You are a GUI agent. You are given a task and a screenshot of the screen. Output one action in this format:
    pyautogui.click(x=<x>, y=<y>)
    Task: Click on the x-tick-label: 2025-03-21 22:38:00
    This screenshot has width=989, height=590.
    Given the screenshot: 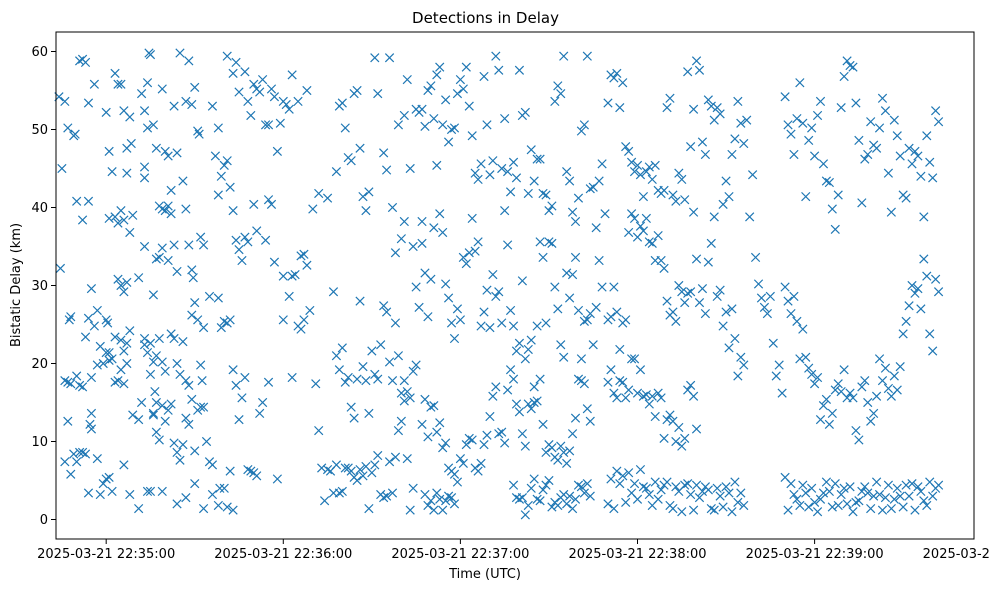 What is the action you would take?
    pyautogui.click(x=637, y=554)
    